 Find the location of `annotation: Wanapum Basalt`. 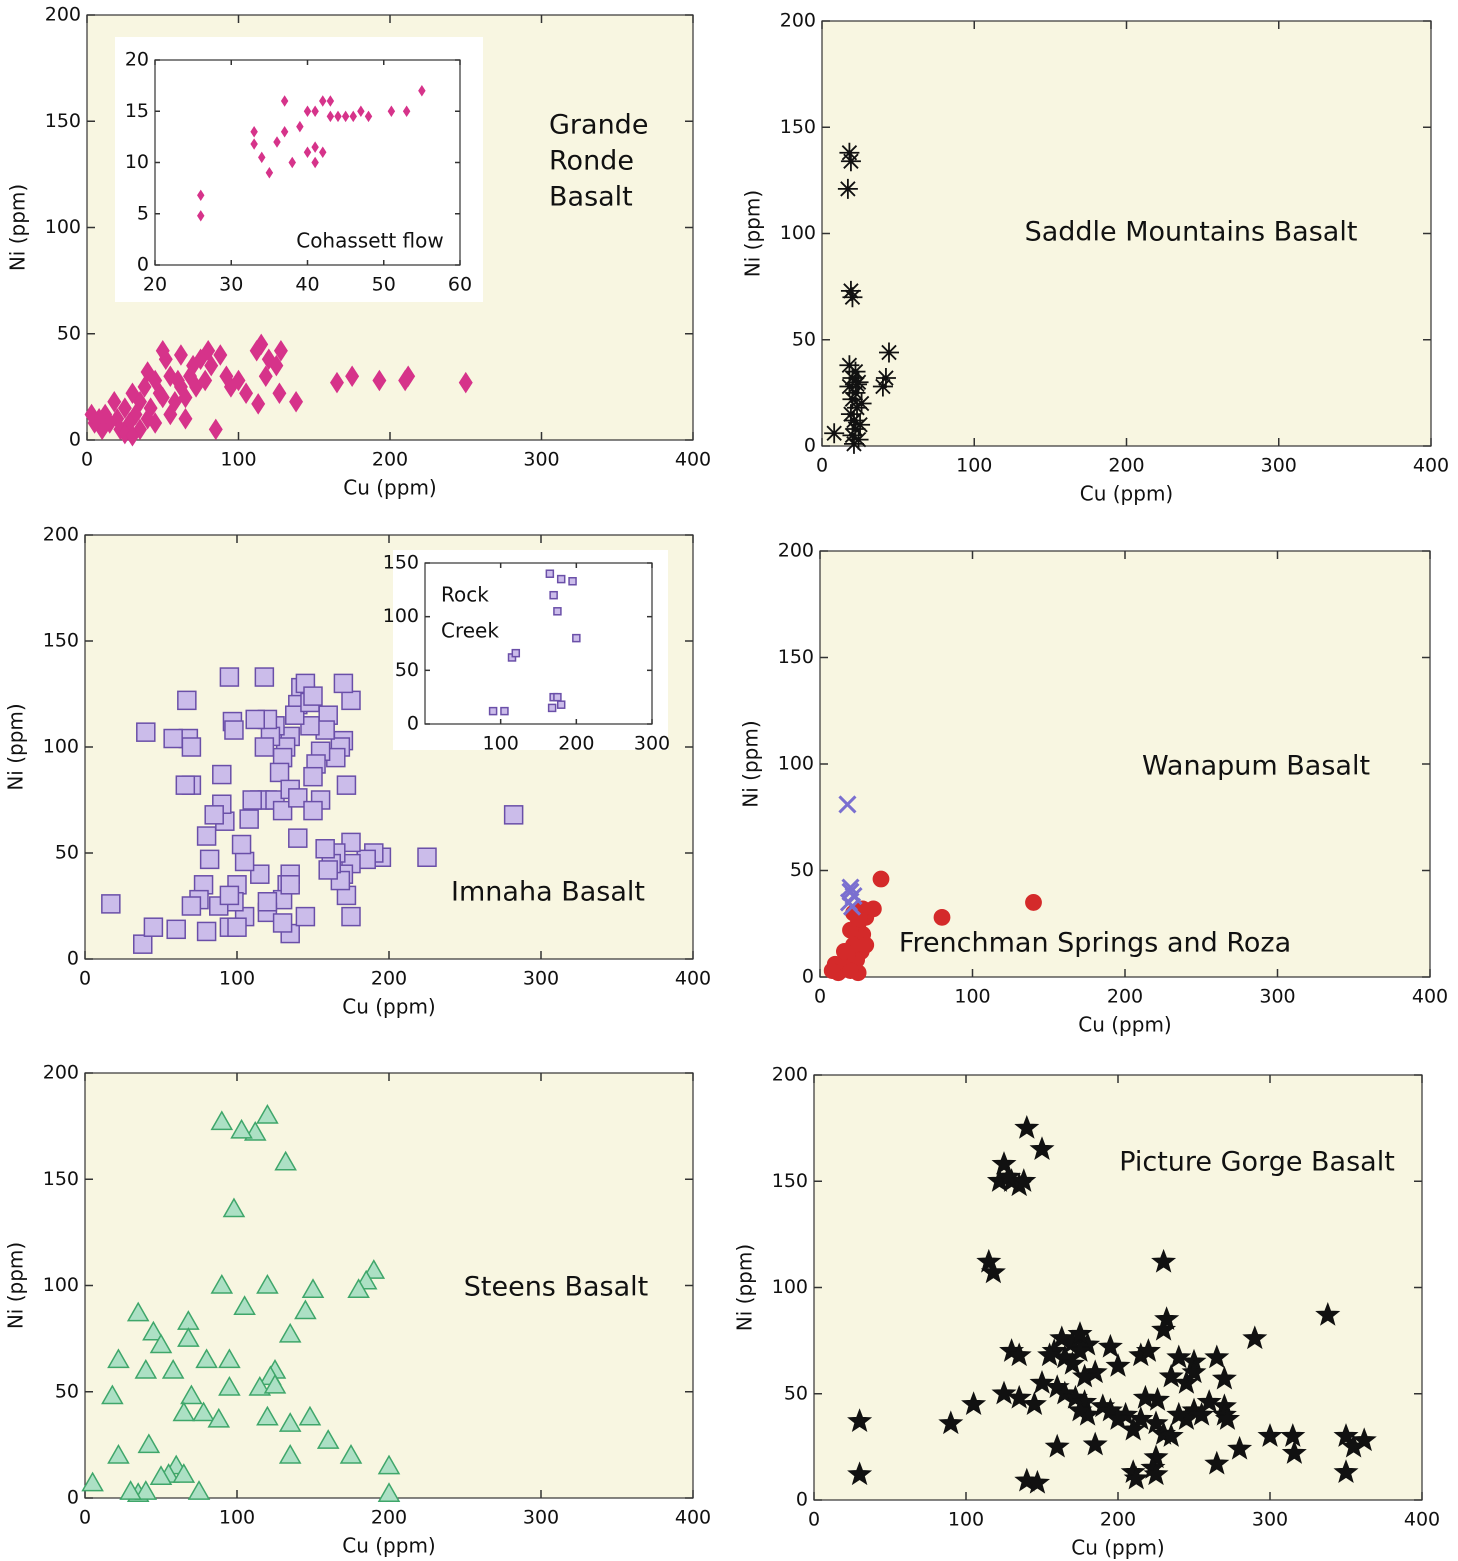

annotation: Wanapum Basalt is located at coordinates (1256, 766).